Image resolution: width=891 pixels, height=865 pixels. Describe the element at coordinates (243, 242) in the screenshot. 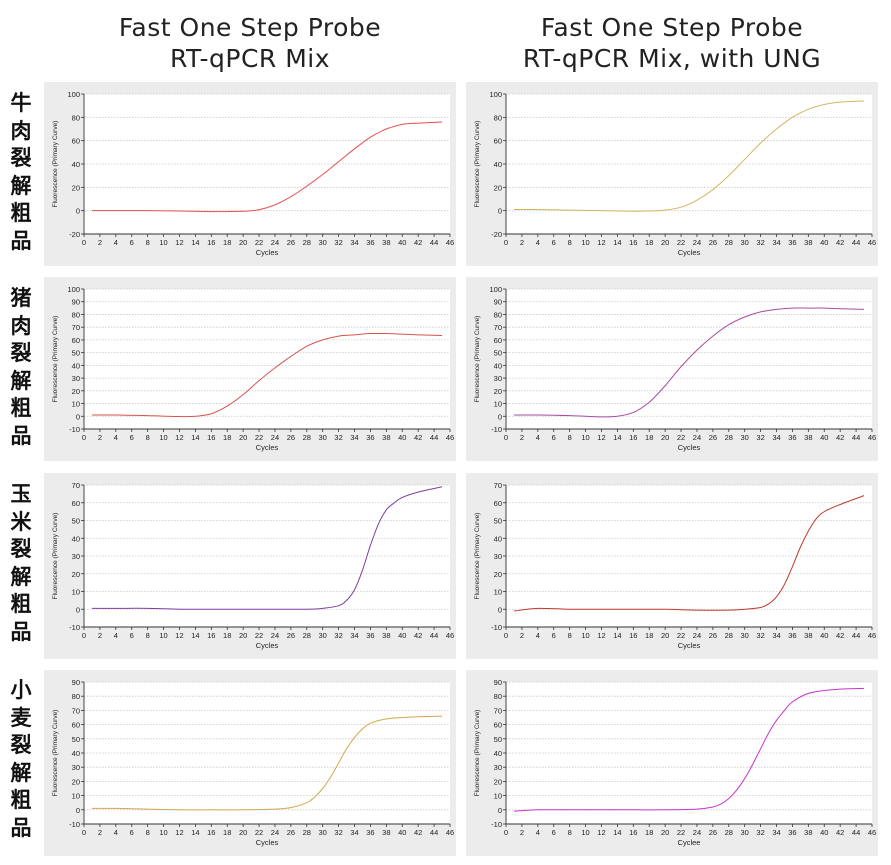

I see `x-tick-label: 20` at that location.